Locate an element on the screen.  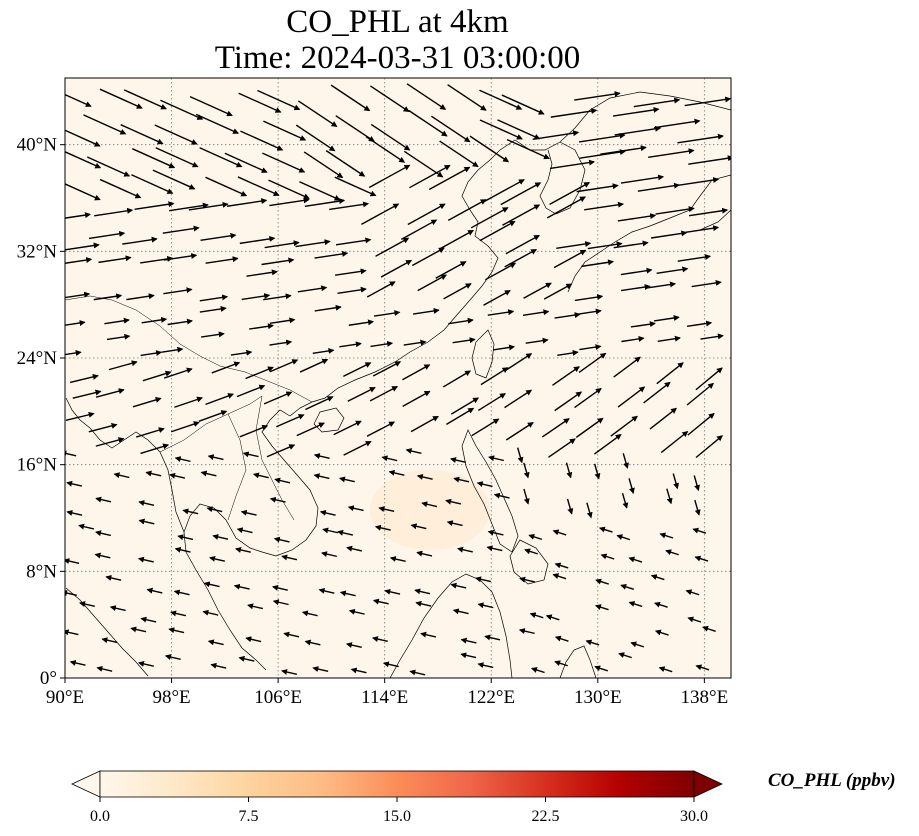
lat-tick-label: 0° is located at coordinates (48, 678).